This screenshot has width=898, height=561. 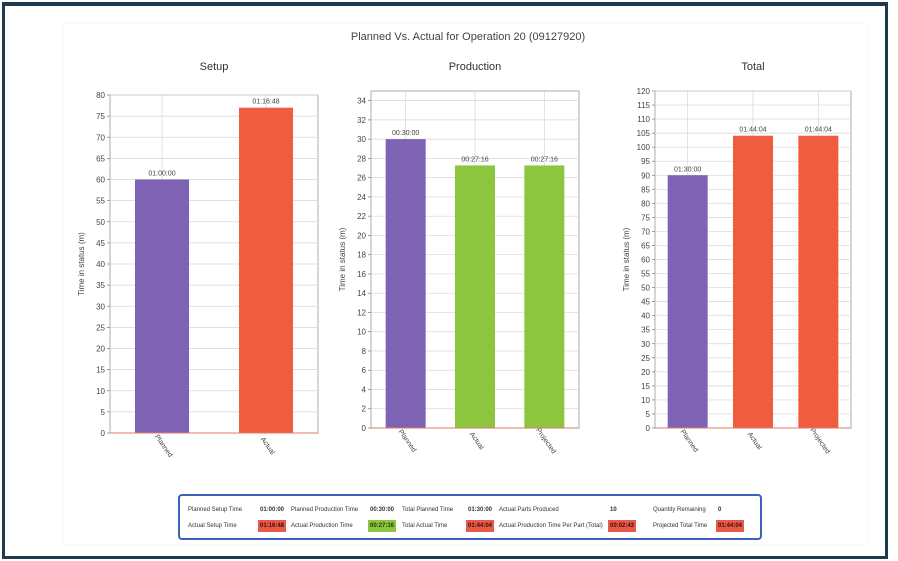 What do you see at coordinates (100, 264) in the screenshot?
I see `y-tick-label: 40` at bounding box center [100, 264].